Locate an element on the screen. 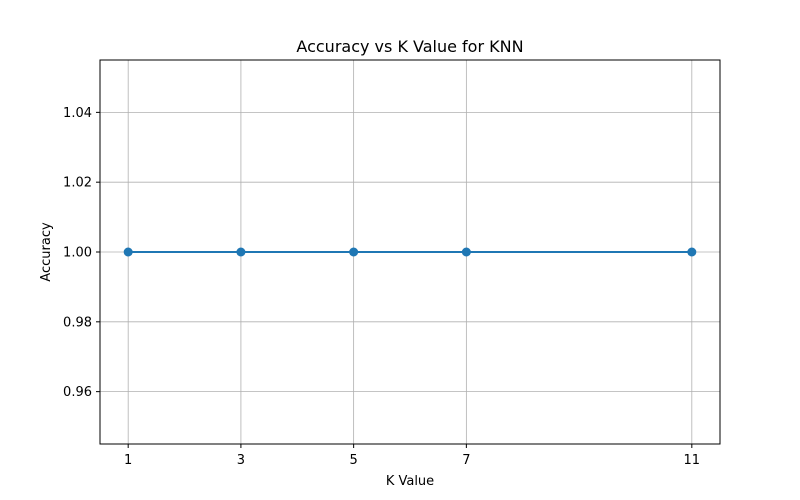 This screenshot has height=500, width=800. y-tick-label: 0.98 is located at coordinates (77, 322).